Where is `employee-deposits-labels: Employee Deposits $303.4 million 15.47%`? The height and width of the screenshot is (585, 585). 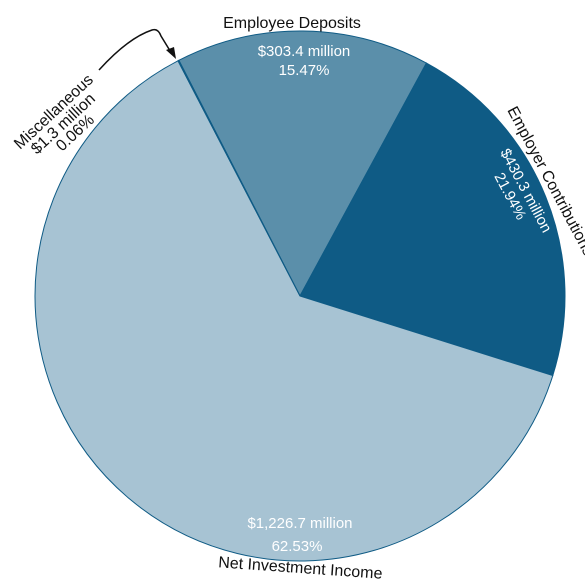
employee-deposits-labels: Employee Deposits $303.4 million 15.47% is located at coordinates (292, 47).